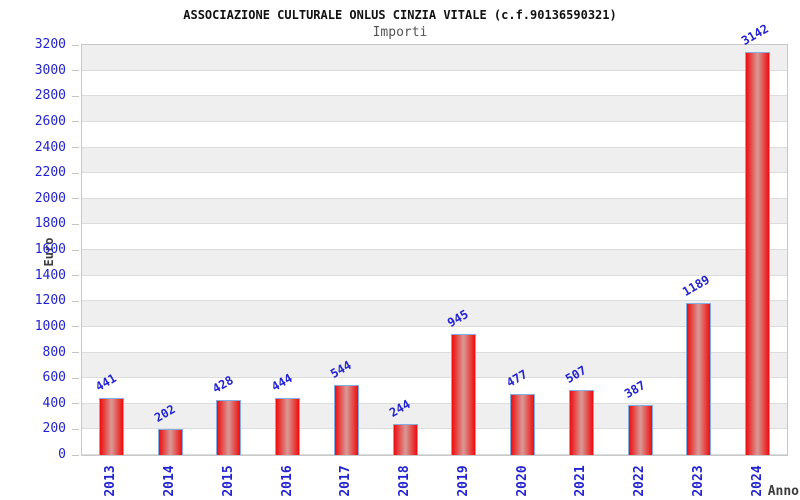 This screenshot has width=800, height=500. Describe the element at coordinates (783, 491) in the screenshot. I see `x-axis-title: Anno` at that location.